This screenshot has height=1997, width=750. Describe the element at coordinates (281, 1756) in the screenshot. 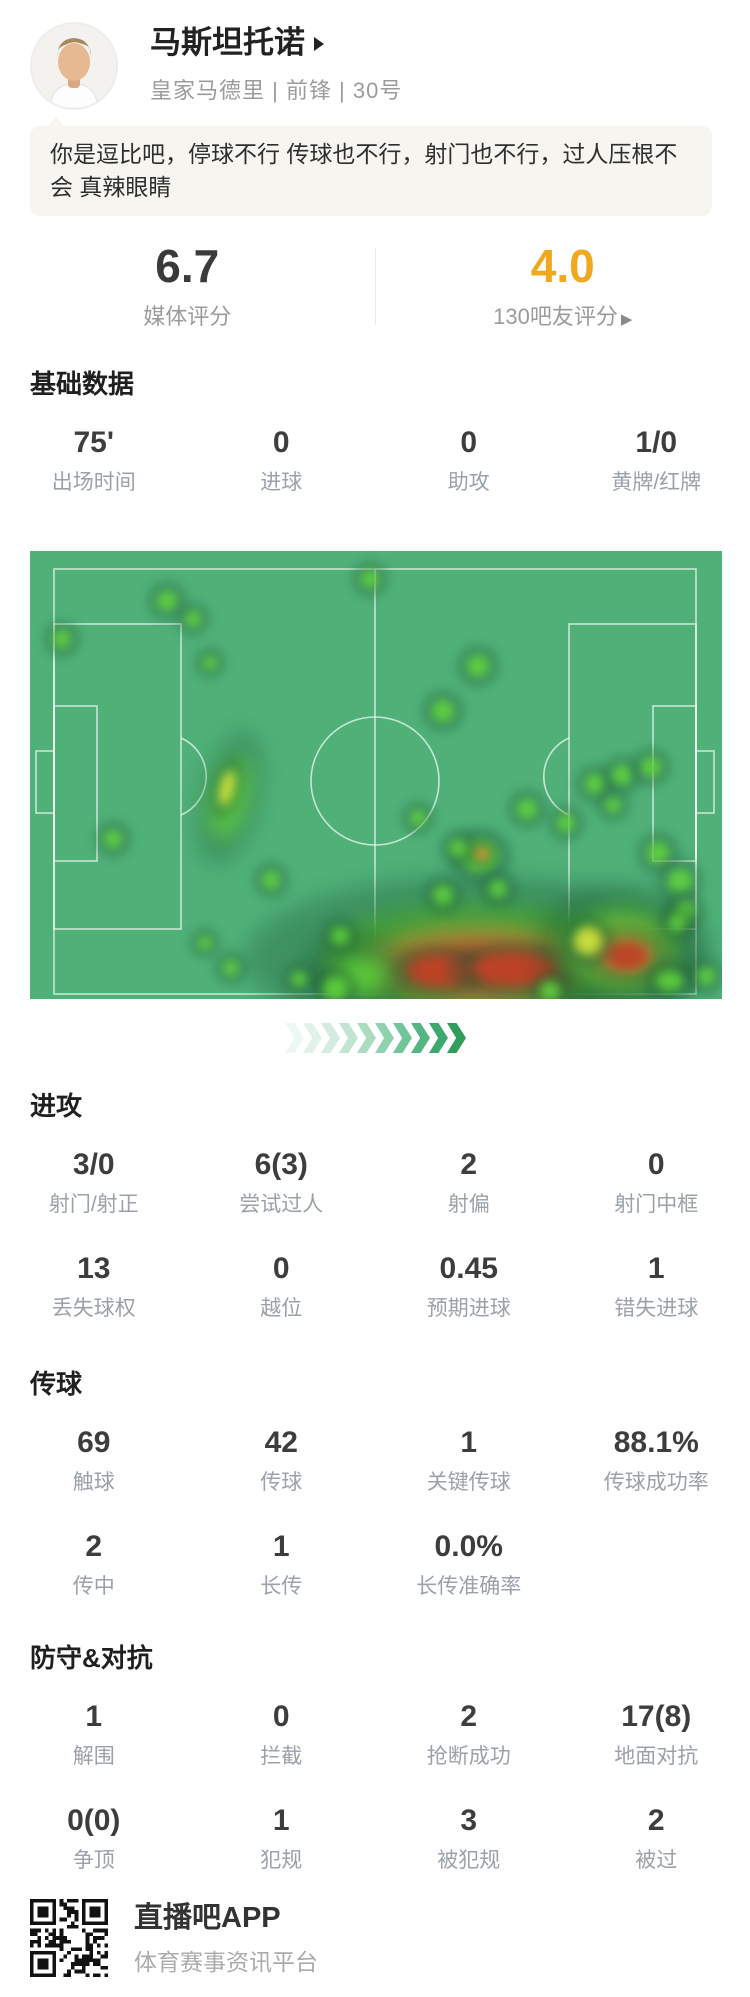

I see `stat-label: 拦截` at that location.